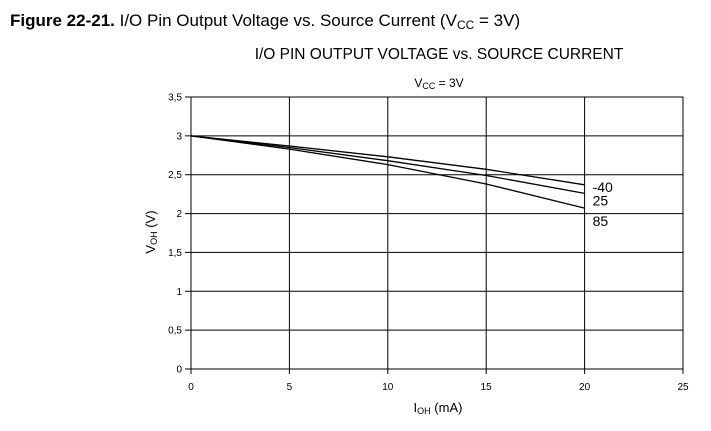  What do you see at coordinates (179, 214) in the screenshot?
I see `y-tick-label: 2` at bounding box center [179, 214].